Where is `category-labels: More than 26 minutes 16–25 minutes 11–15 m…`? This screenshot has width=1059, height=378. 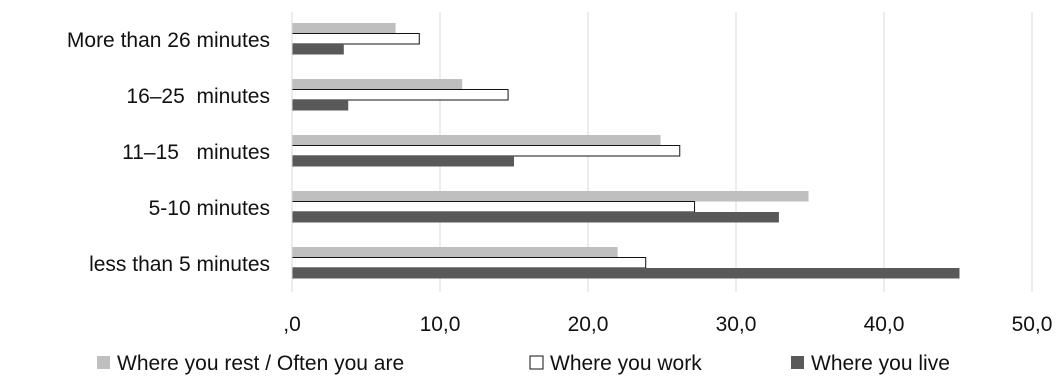
category-labels: More than 26 minutes 16–25 minutes 11–15 m… is located at coordinates (168, 152).